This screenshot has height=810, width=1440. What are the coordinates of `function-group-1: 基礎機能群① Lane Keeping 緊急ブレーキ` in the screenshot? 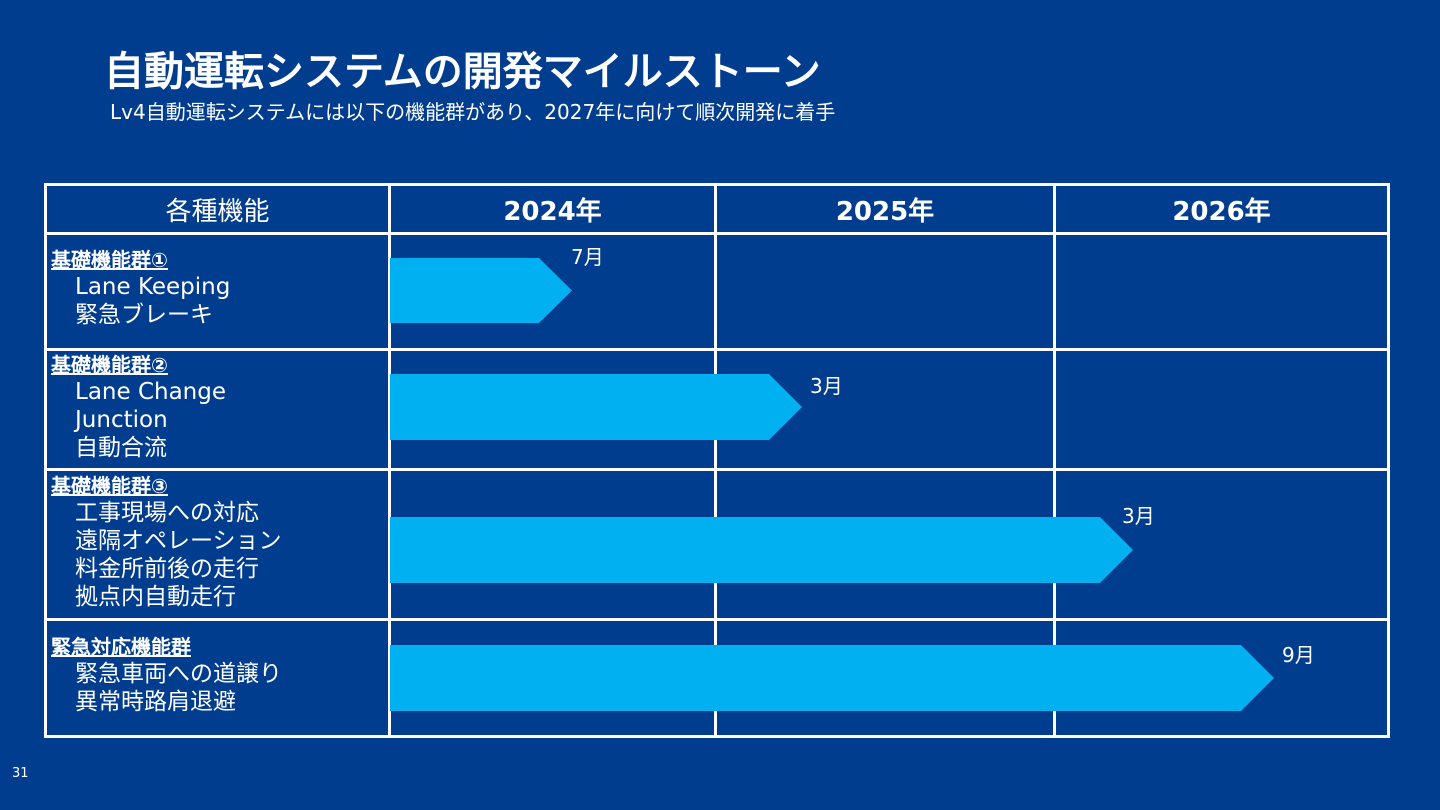 It's located at (140, 288).